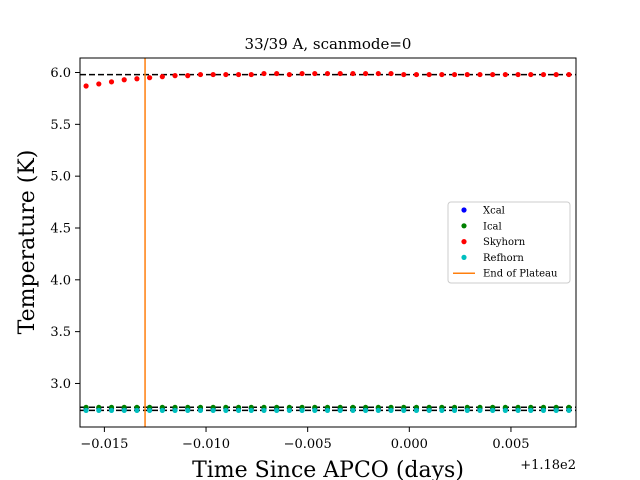 This screenshot has height=480, width=640. I want to click on x-tick-label: 0.000, so click(409, 444).